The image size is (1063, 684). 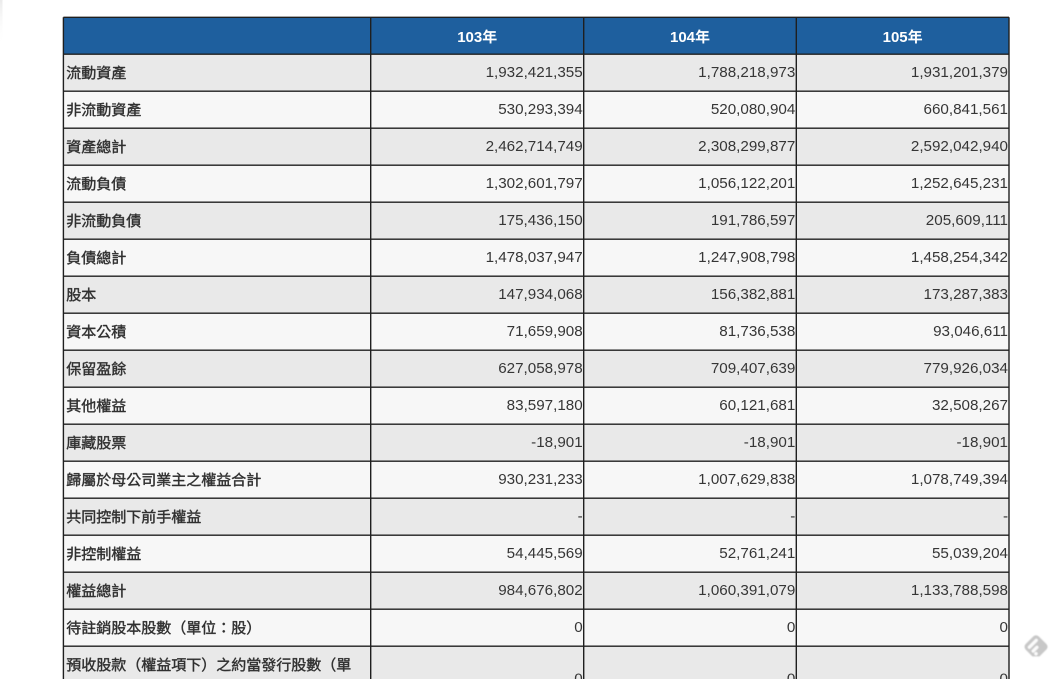 I want to click on svg-text: 779,926,034, so click(x=966, y=368).